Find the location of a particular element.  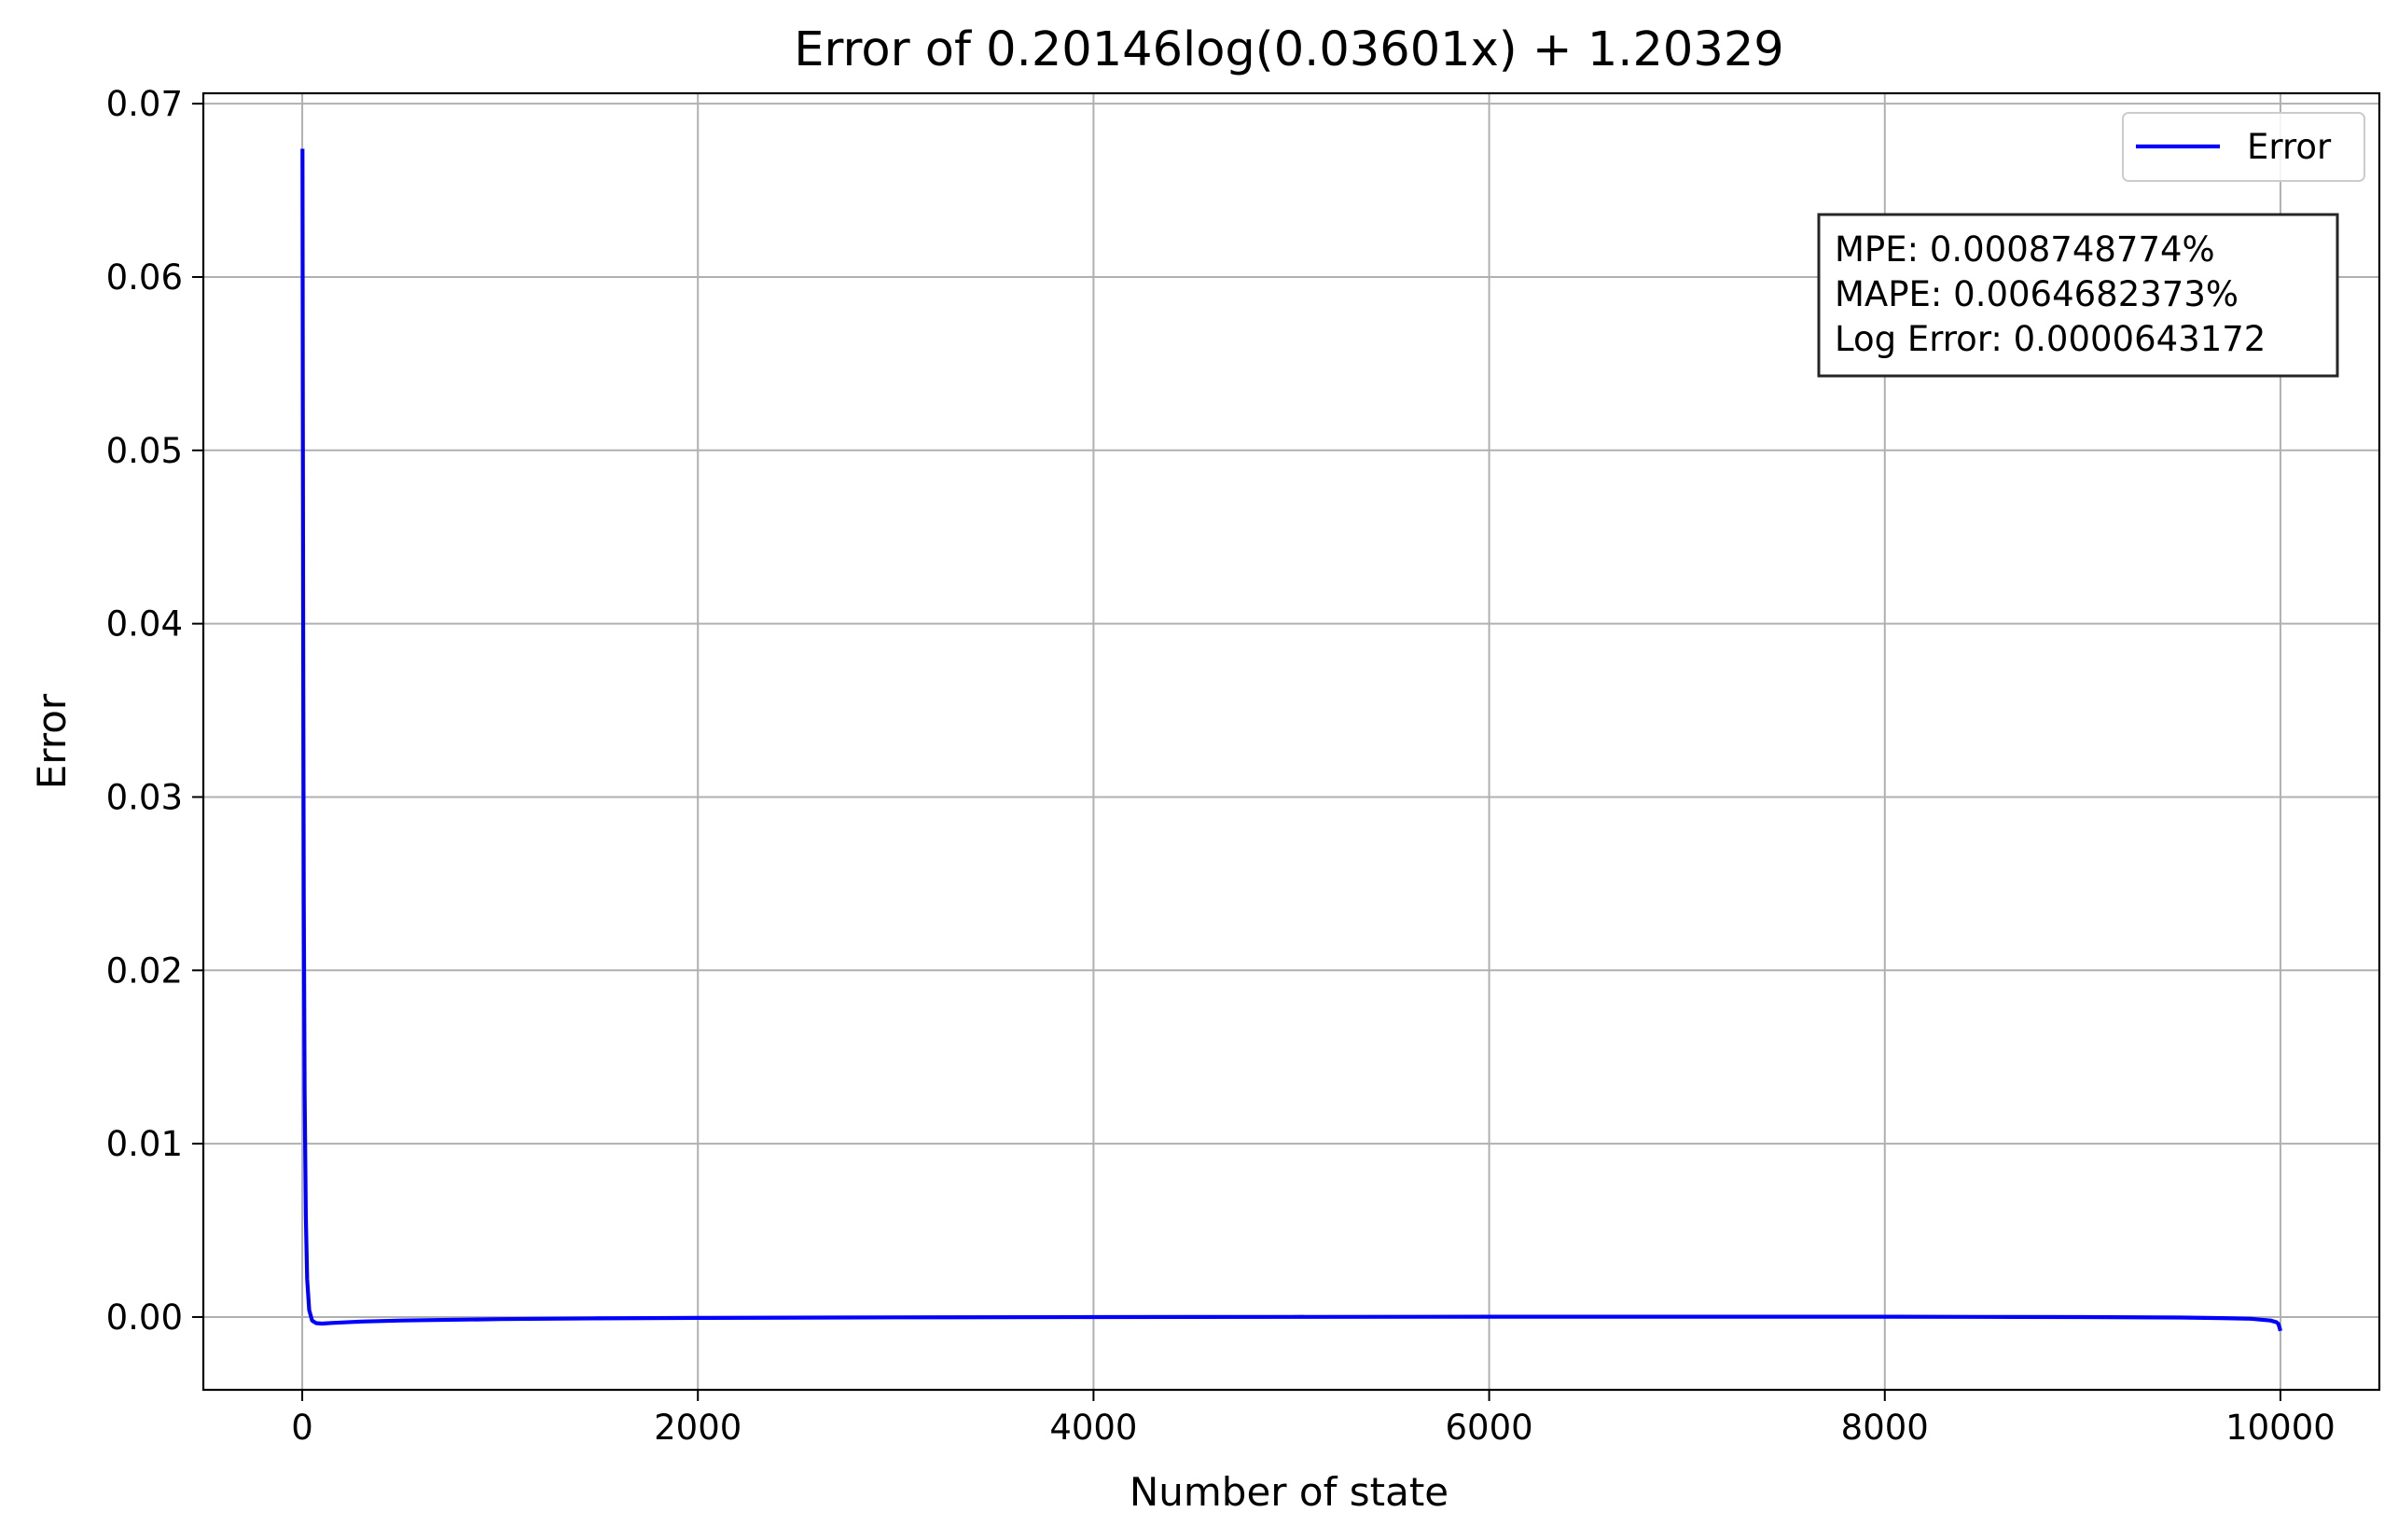

legend: Error is located at coordinates (2243, 147).